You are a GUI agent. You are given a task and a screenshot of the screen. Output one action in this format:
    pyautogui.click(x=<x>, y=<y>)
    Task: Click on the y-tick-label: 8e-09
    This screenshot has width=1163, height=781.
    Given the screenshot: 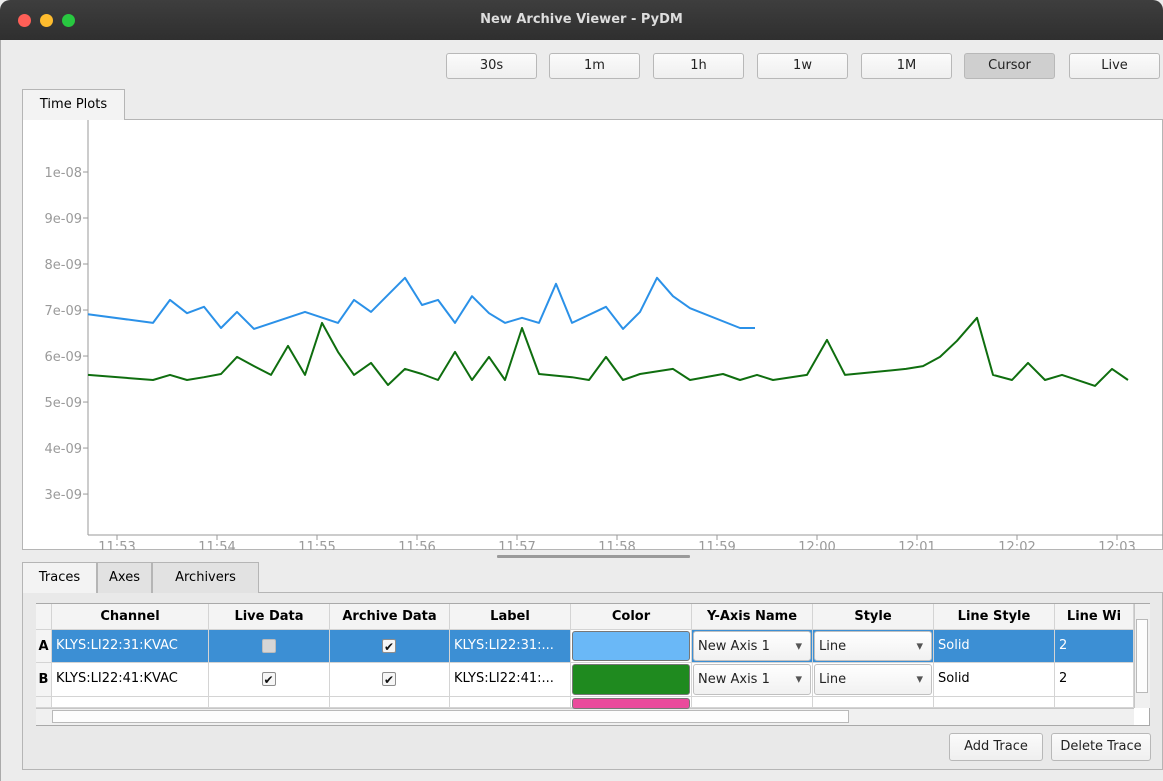 What is the action you would take?
    pyautogui.click(x=63, y=265)
    